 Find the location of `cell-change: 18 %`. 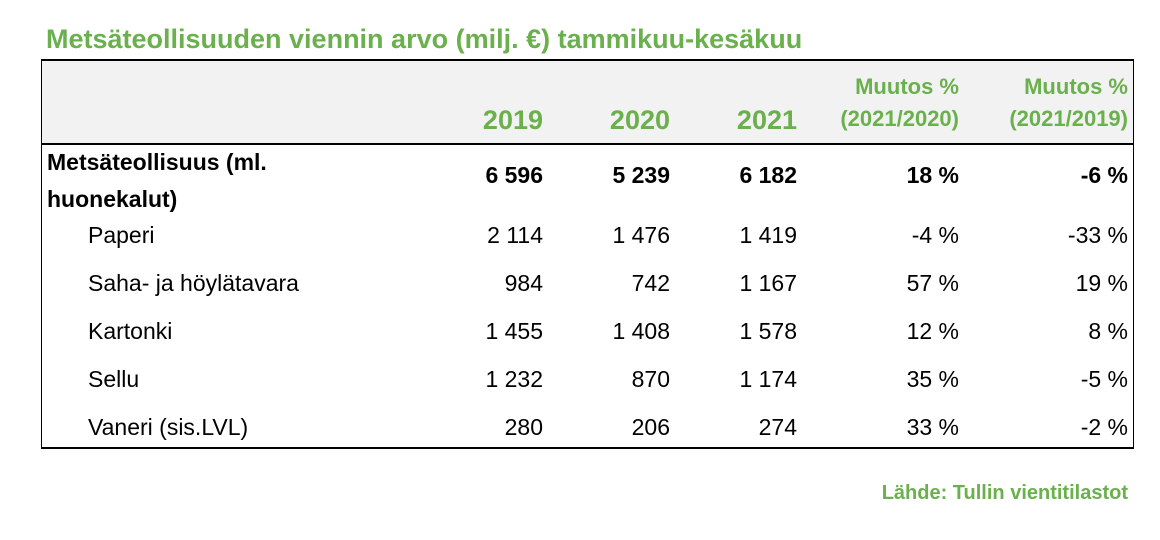

cell-change: 18 % is located at coordinates (932, 175).